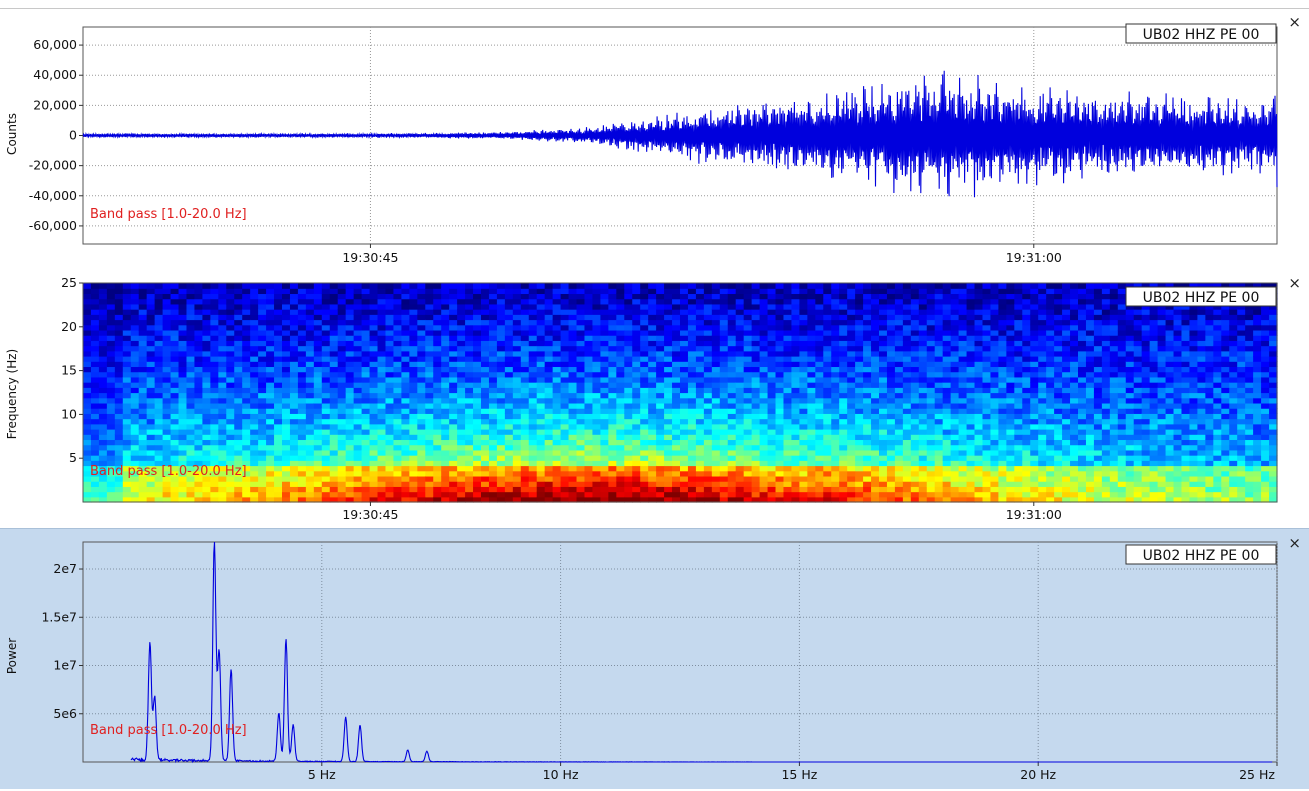  What do you see at coordinates (12, 134) in the screenshot?
I see `waveform-ylabel: Counts` at bounding box center [12, 134].